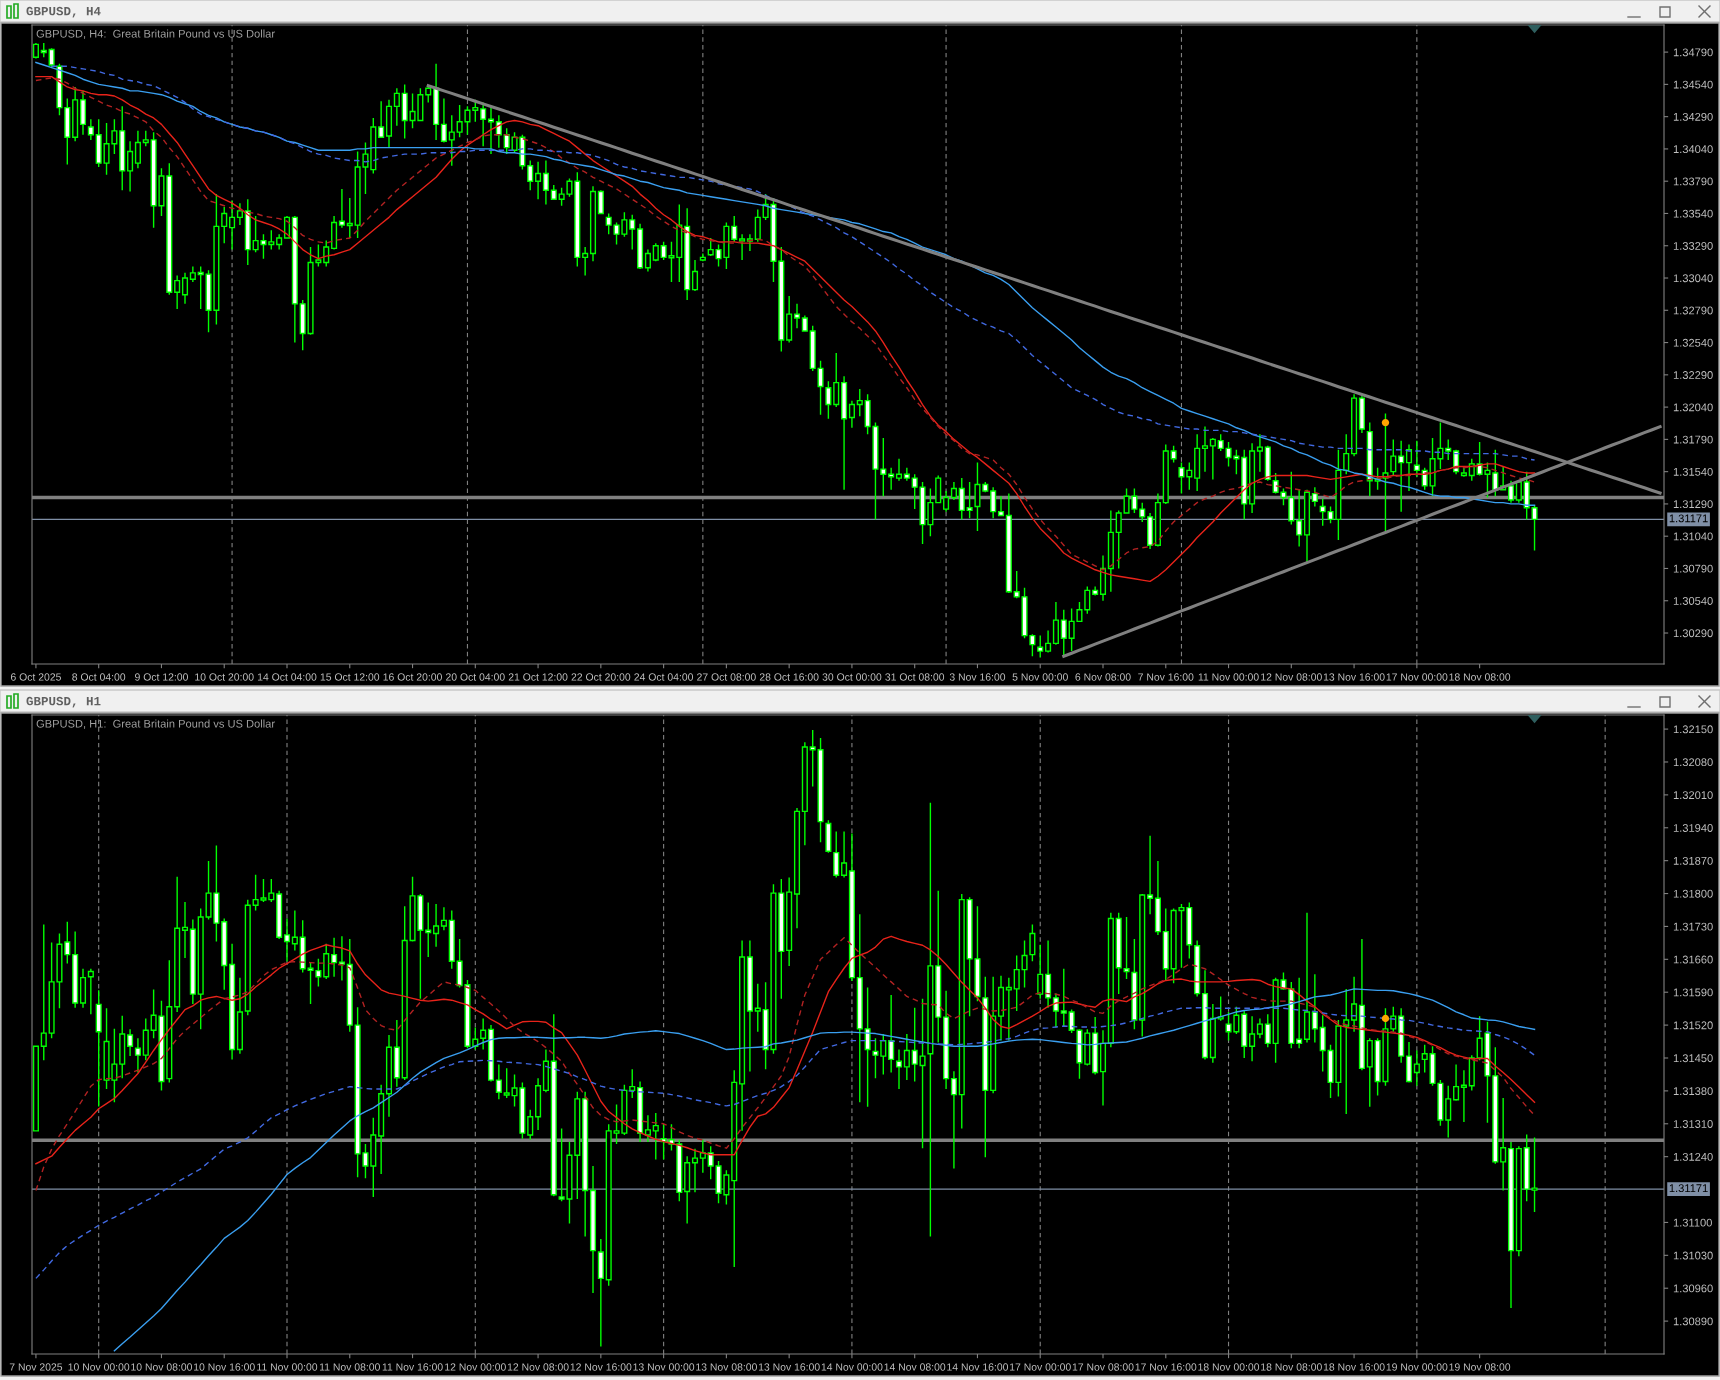 The height and width of the screenshot is (1380, 1720). Describe the element at coordinates (224, 1367) in the screenshot. I see `x-tick-label: 10 Nov 16:00` at that location.